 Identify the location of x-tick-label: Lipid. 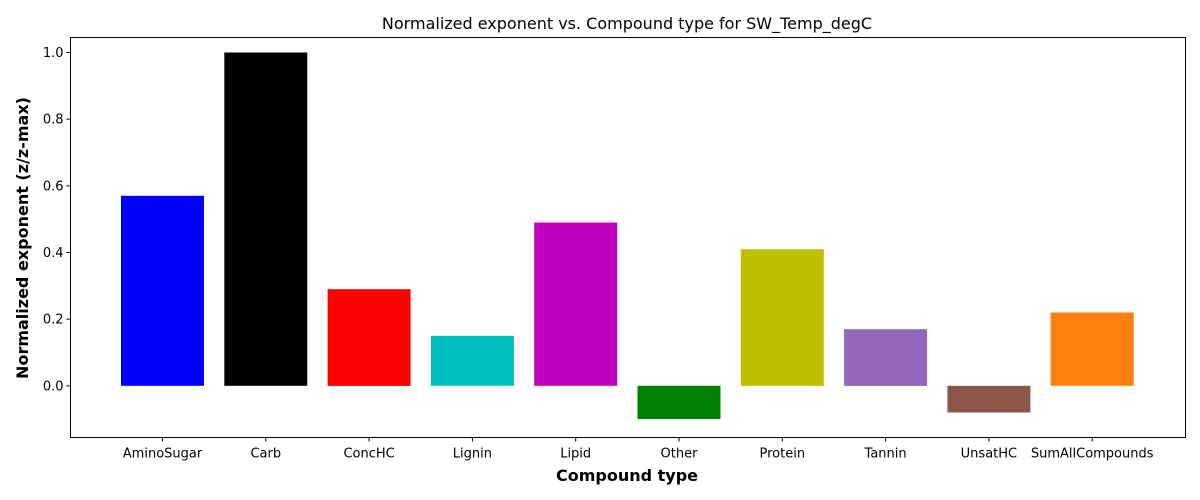
(575, 454).